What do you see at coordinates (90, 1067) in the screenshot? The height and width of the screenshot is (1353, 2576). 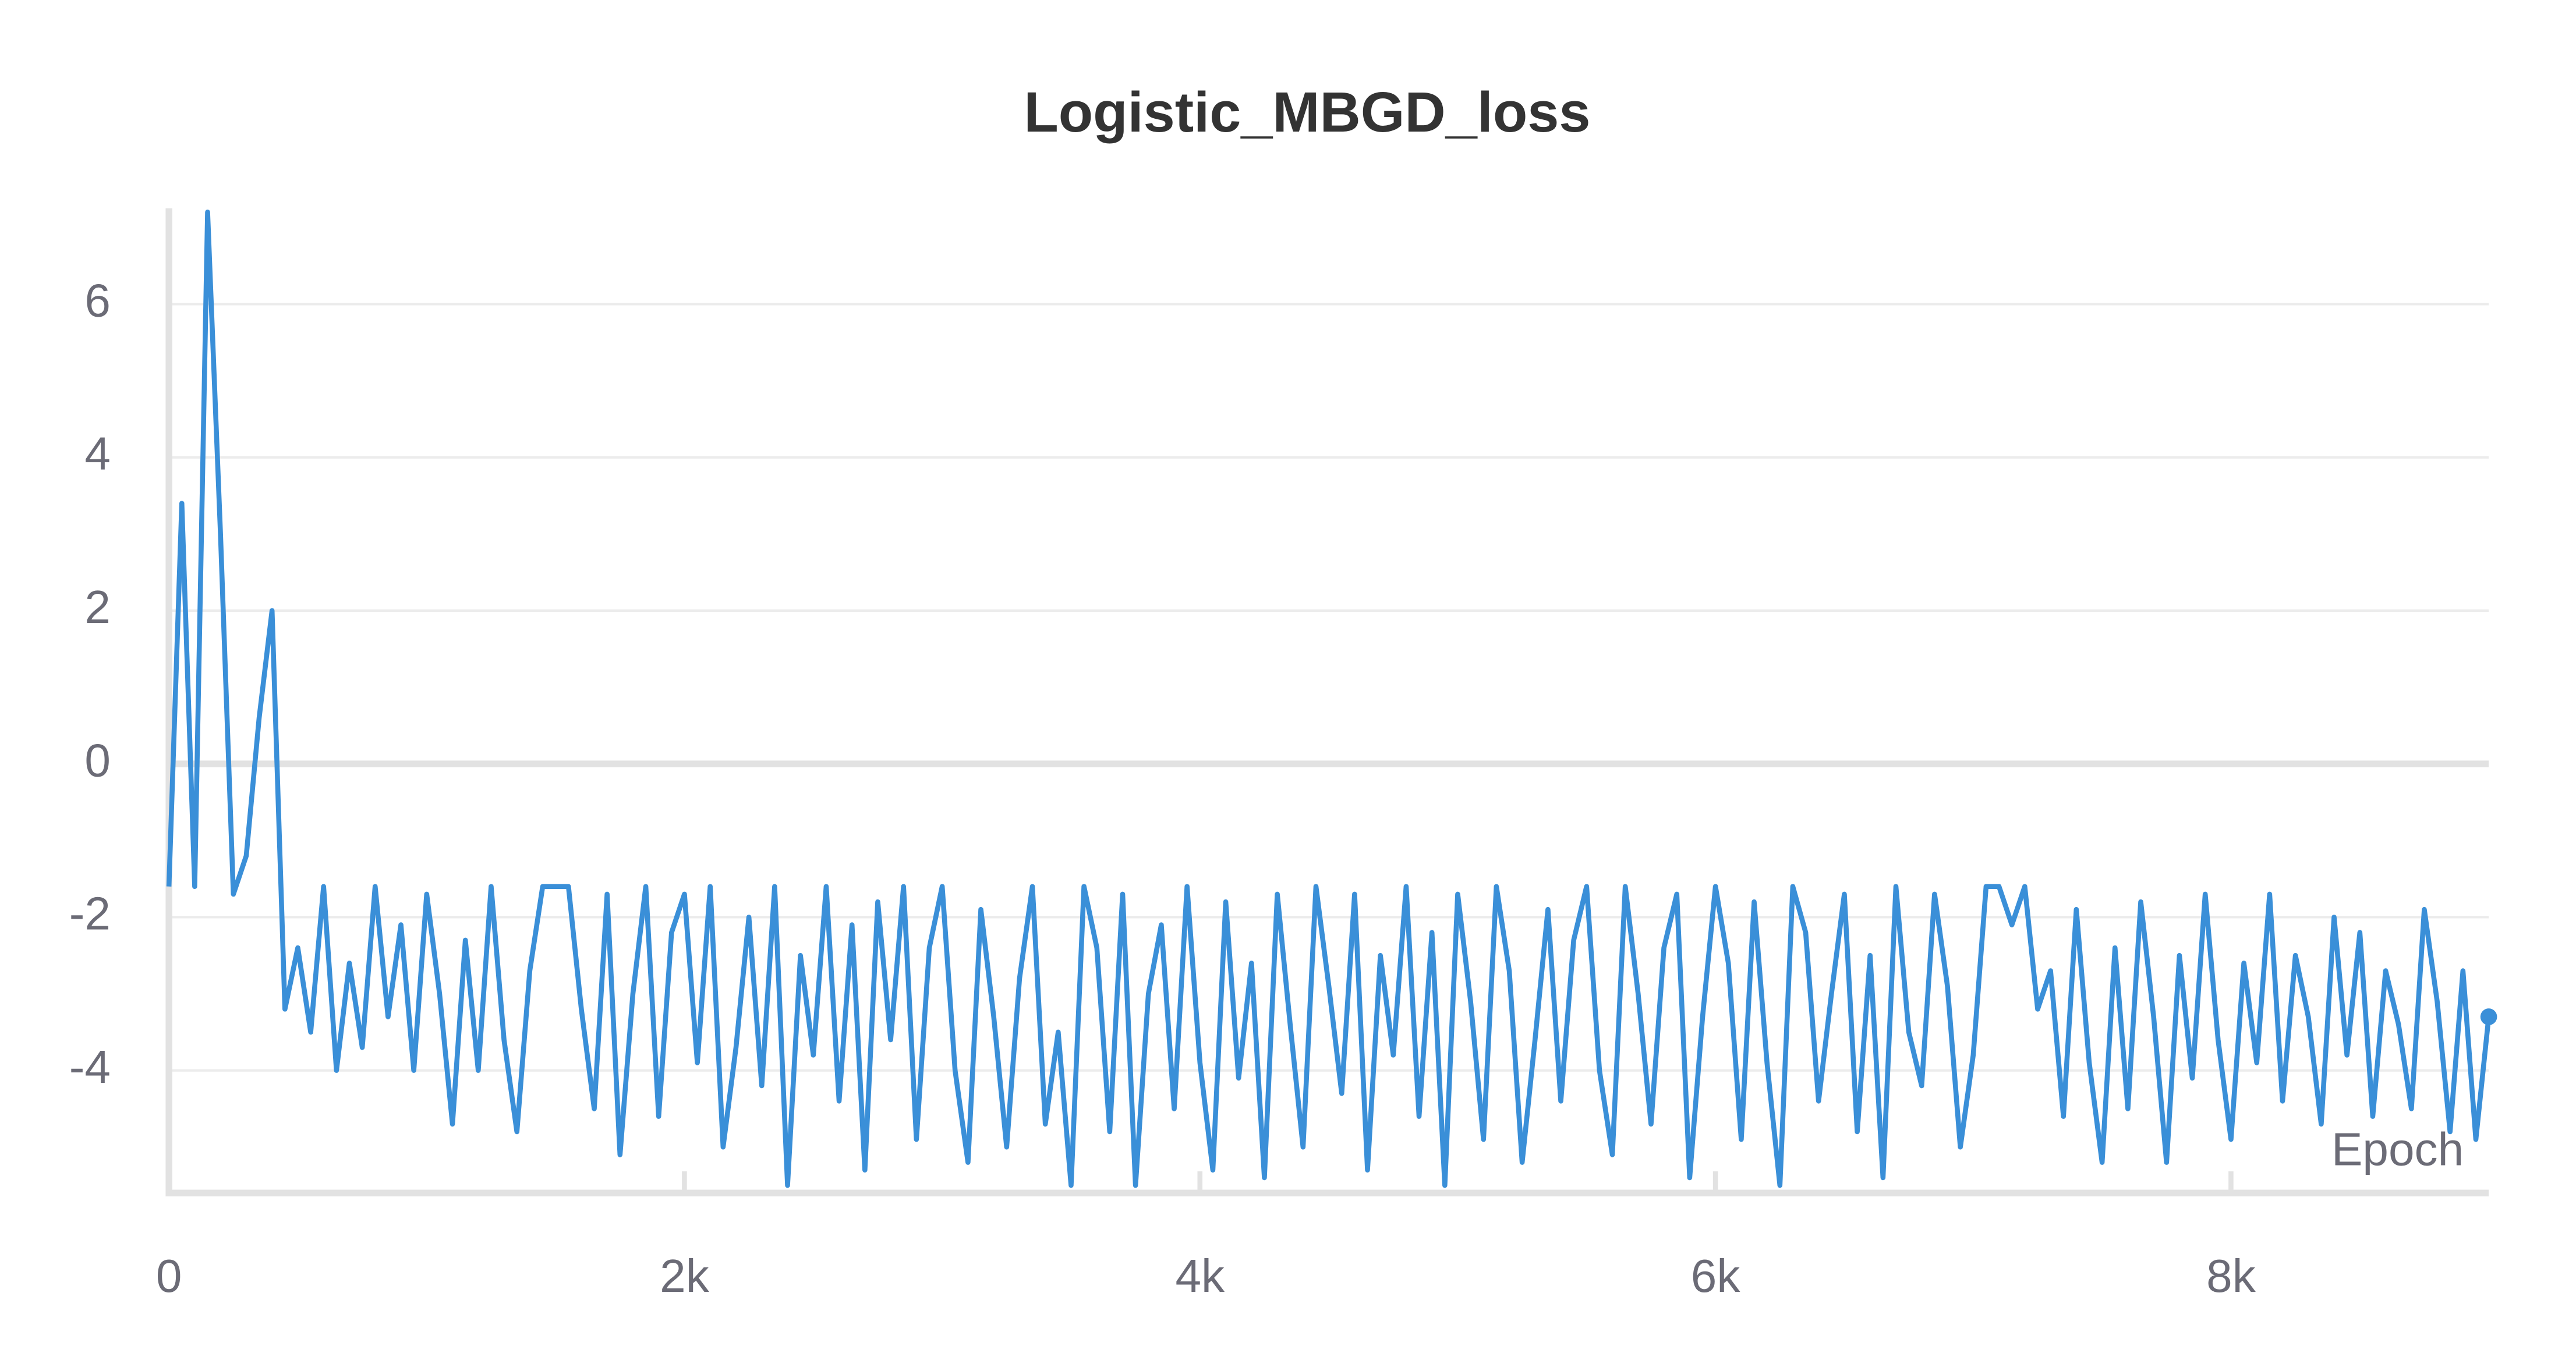 I see `y-tick-label: -4` at bounding box center [90, 1067].